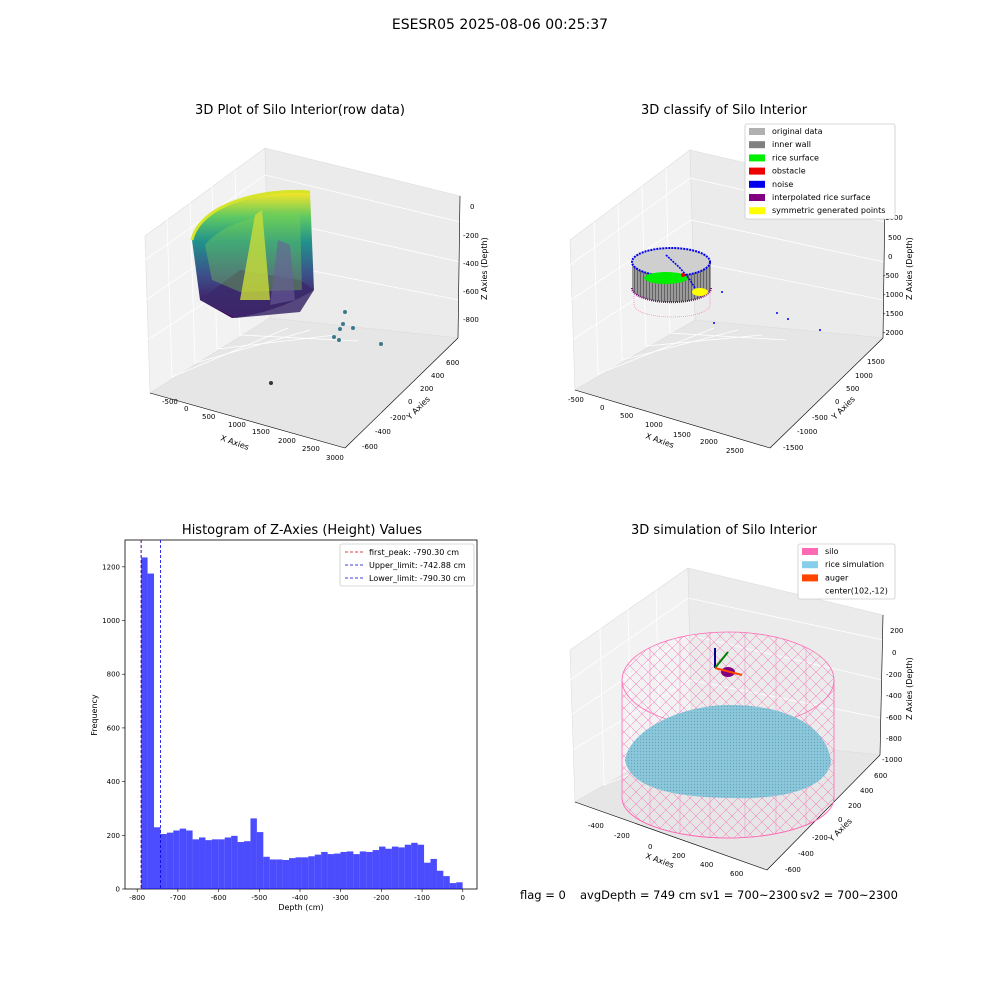  Describe the element at coordinates (856, 591) in the screenshot. I see `legend-entry: center(102,-12)` at that location.